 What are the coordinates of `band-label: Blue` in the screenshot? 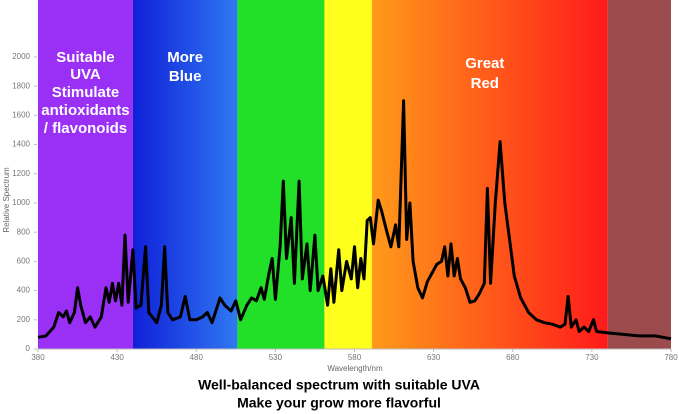 It's located at (185, 76).